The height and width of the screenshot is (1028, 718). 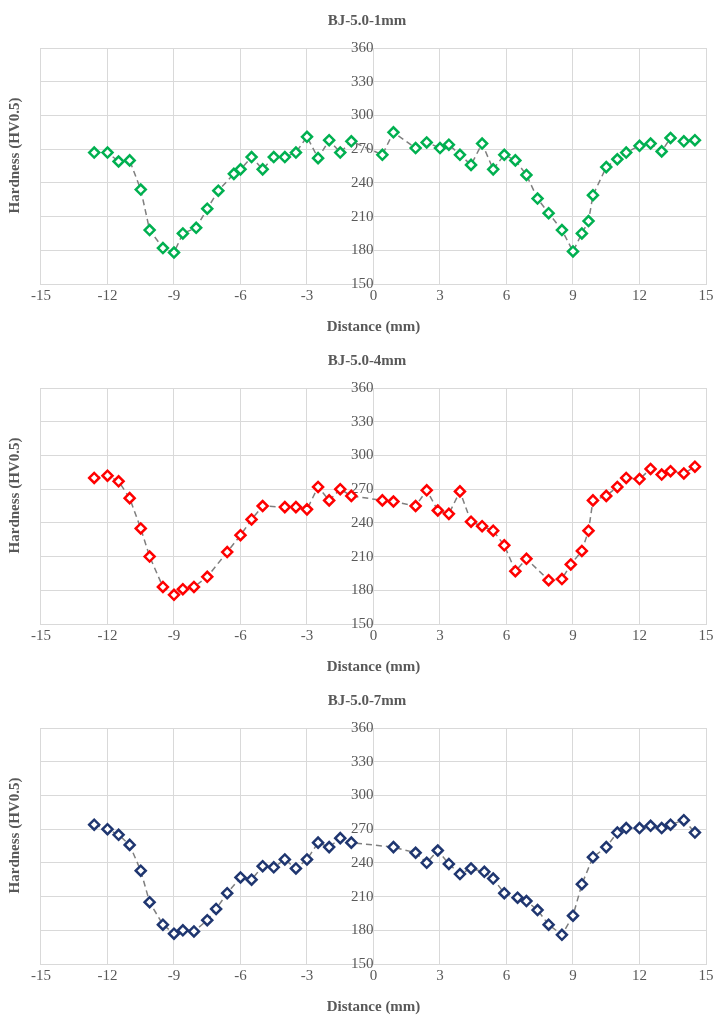 I want to click on x-tick-label: 12, so click(x=639, y=974).